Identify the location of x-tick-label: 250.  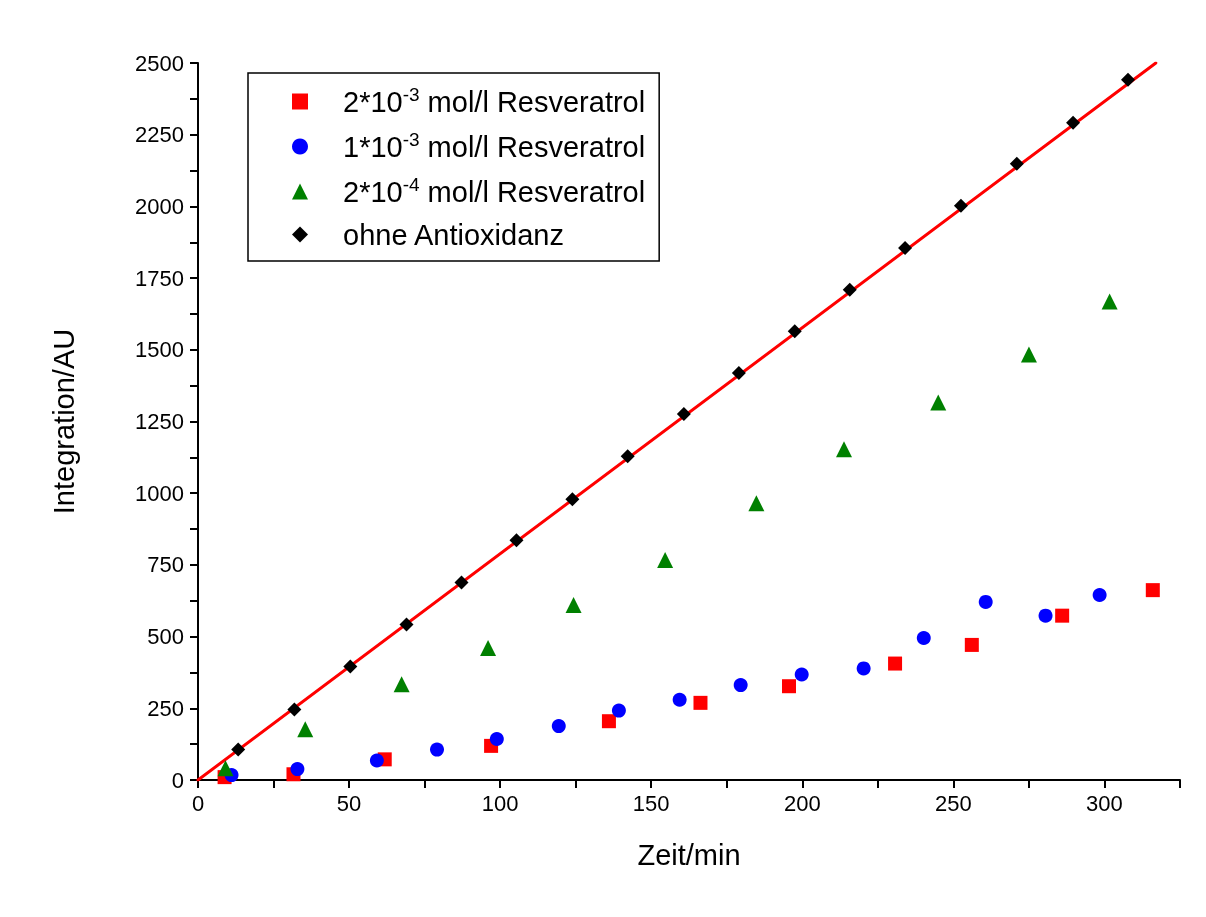
(953, 803).